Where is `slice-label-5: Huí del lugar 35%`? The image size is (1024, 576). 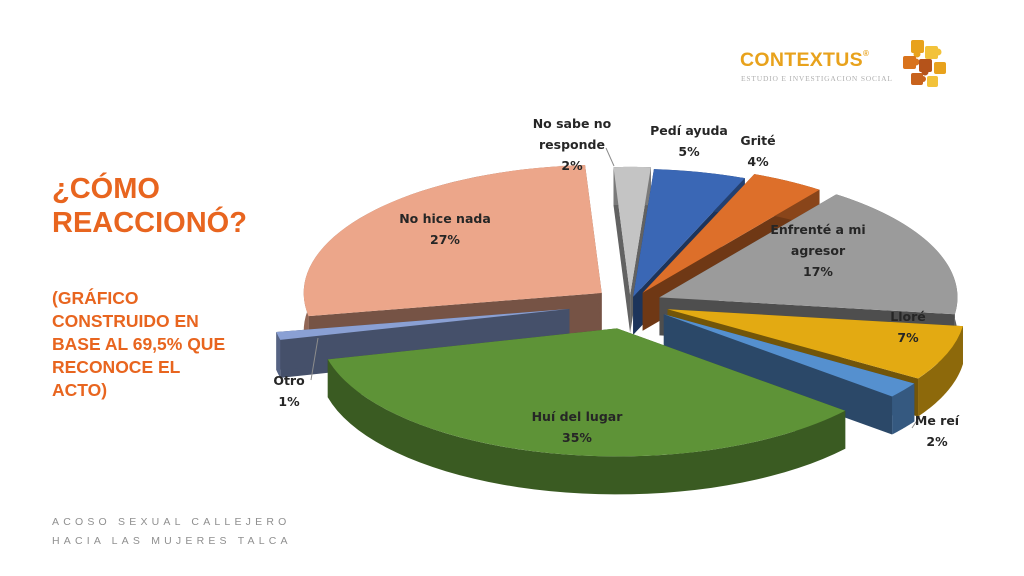
slice-label-5: Huí del lugar 35% is located at coordinates (578, 427).